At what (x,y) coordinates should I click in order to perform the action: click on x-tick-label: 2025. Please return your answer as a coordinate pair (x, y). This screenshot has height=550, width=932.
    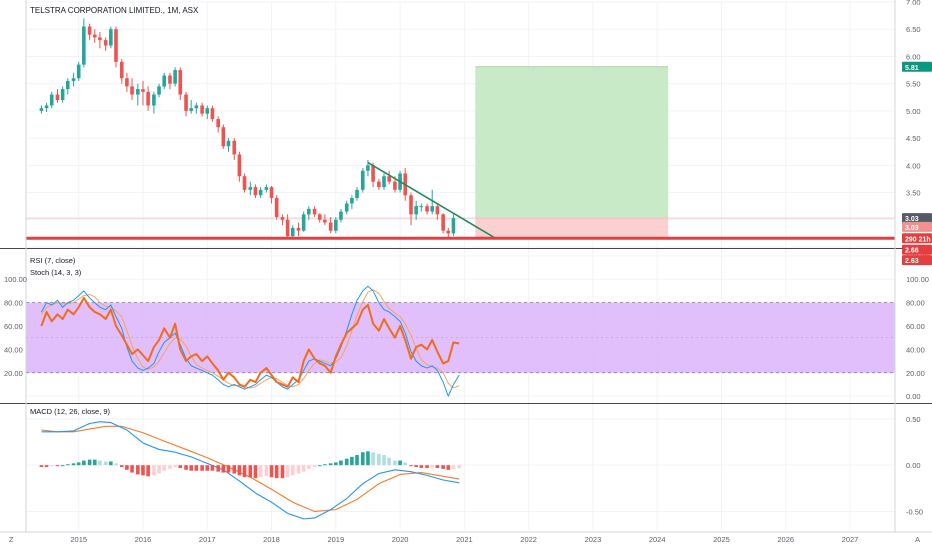
    Looking at the image, I should click on (721, 539).